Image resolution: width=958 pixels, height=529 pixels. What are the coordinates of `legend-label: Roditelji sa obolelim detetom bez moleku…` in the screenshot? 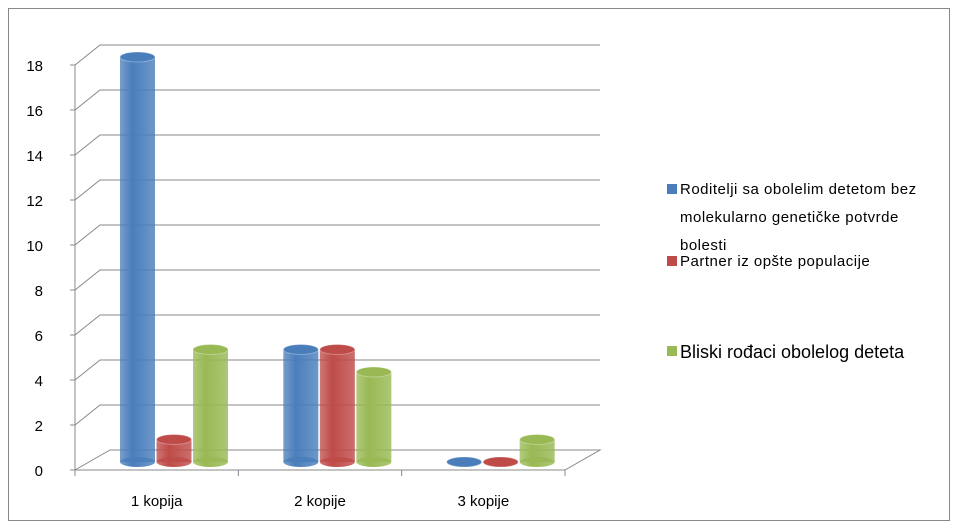 It's located at (798, 217).